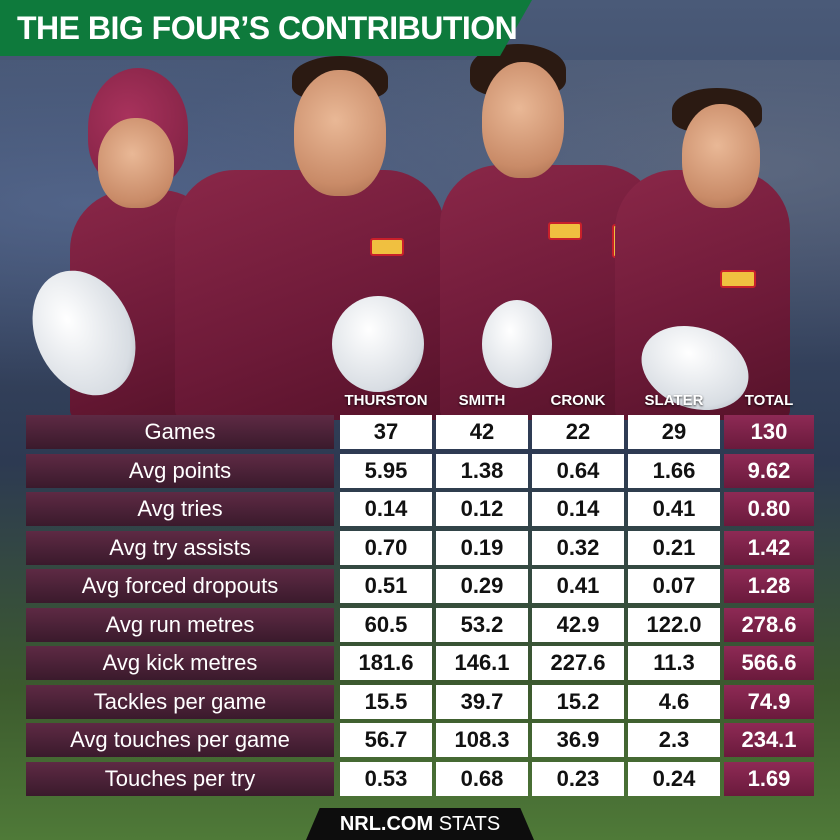  What do you see at coordinates (578, 548) in the screenshot?
I see `stat-cell-cronk: 0.32` at bounding box center [578, 548].